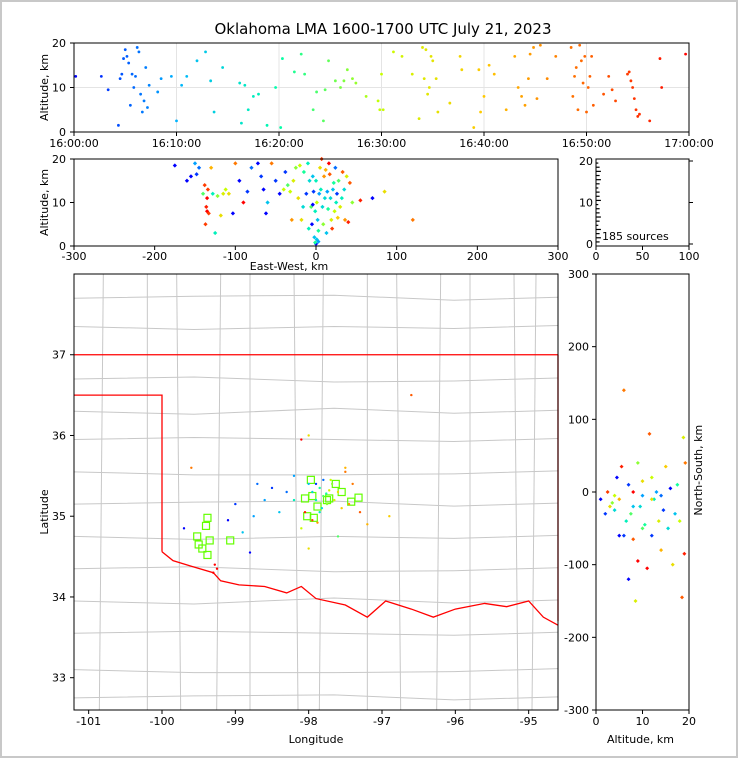  What do you see at coordinates (477, 256) in the screenshot?
I see `ew-tick-label: 200` at bounding box center [477, 256].